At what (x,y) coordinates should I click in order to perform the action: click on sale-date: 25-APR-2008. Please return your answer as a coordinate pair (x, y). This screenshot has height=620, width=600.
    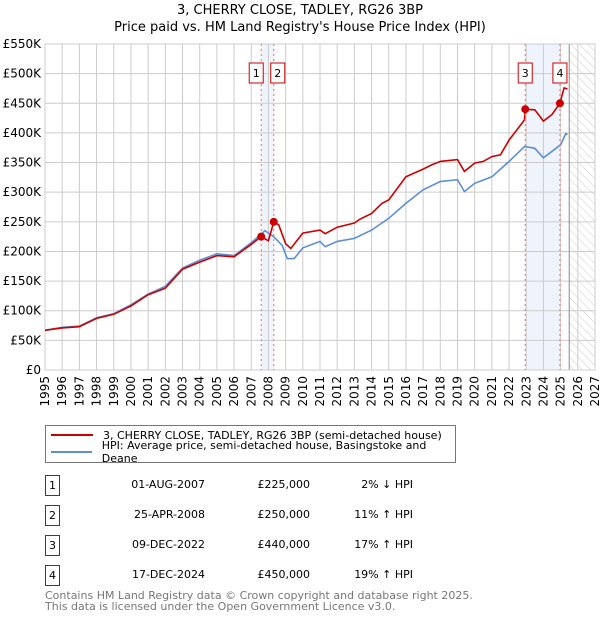
    Looking at the image, I should click on (169, 514).